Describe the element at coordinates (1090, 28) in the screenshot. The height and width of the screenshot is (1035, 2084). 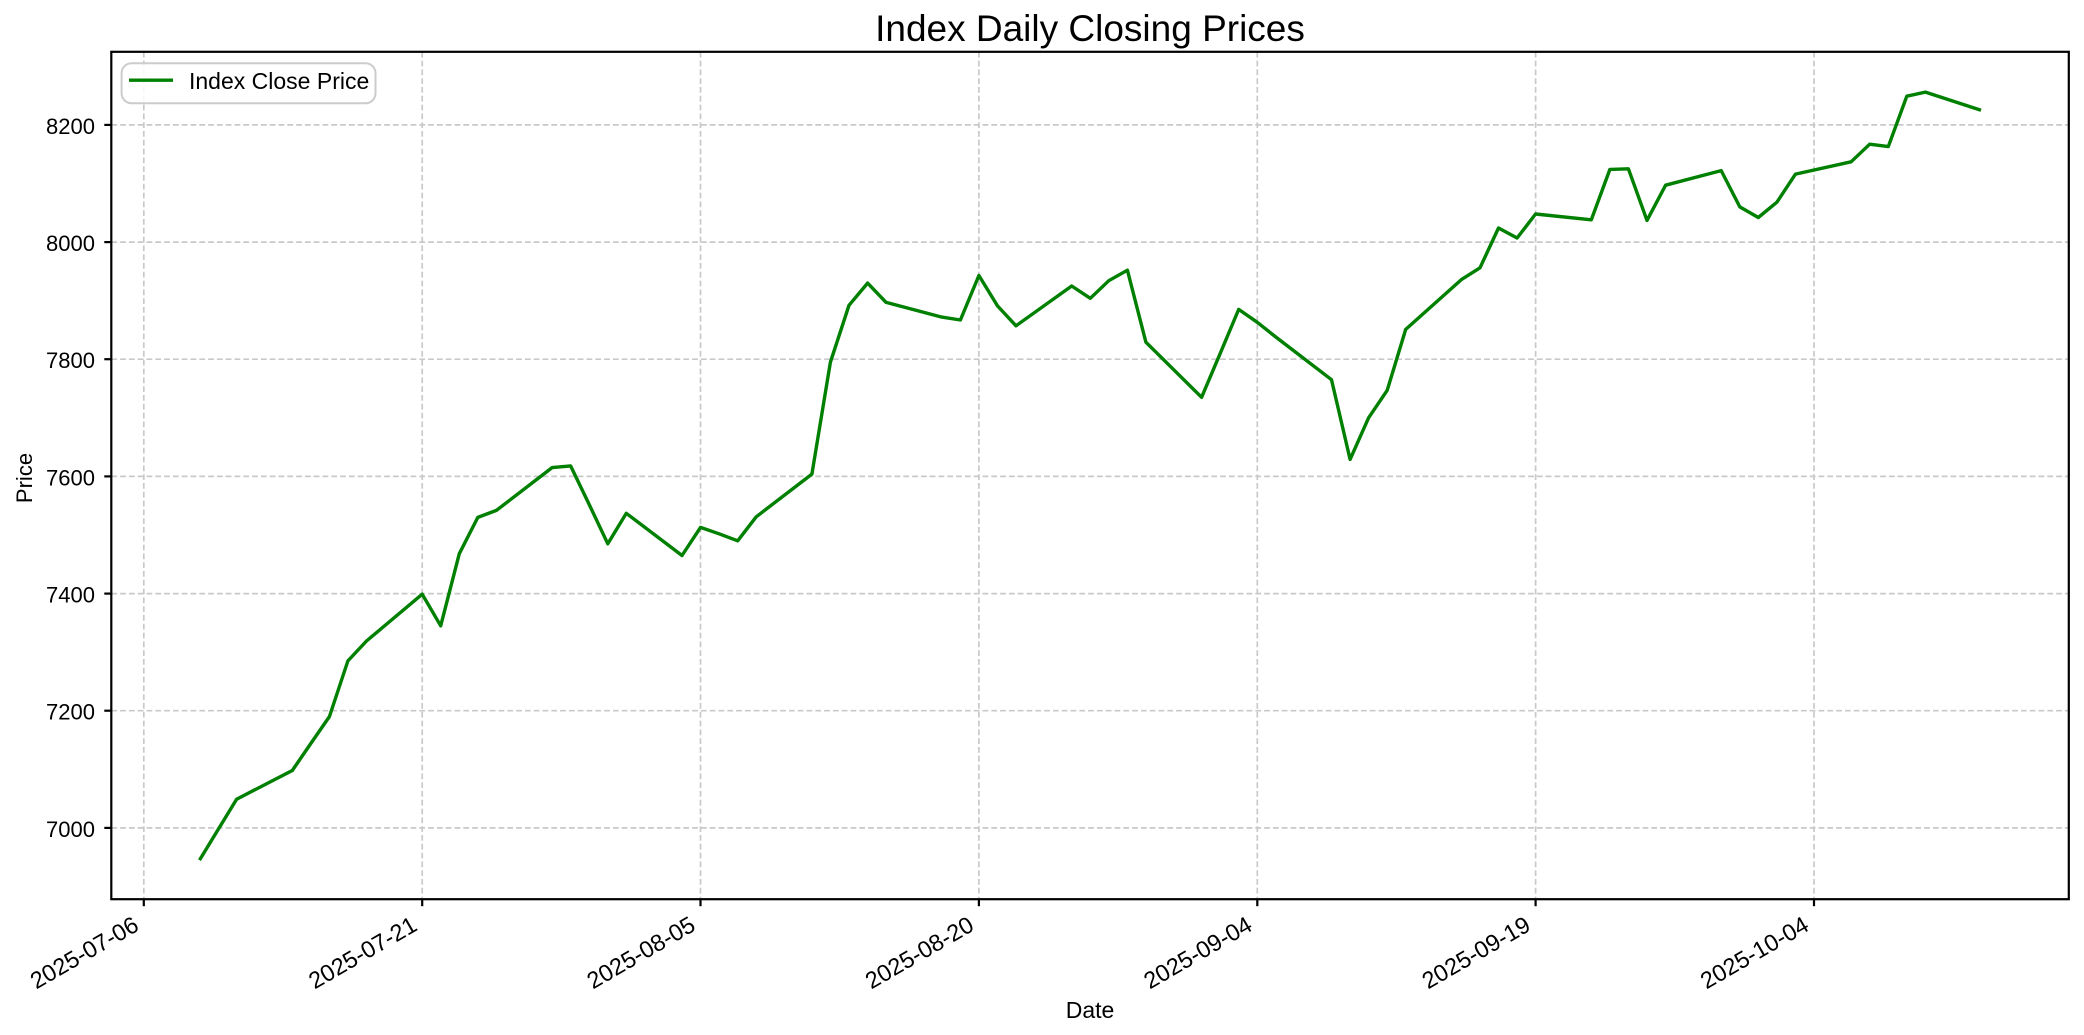
I see `svg-text: Index Daily Closing Prices` at that location.